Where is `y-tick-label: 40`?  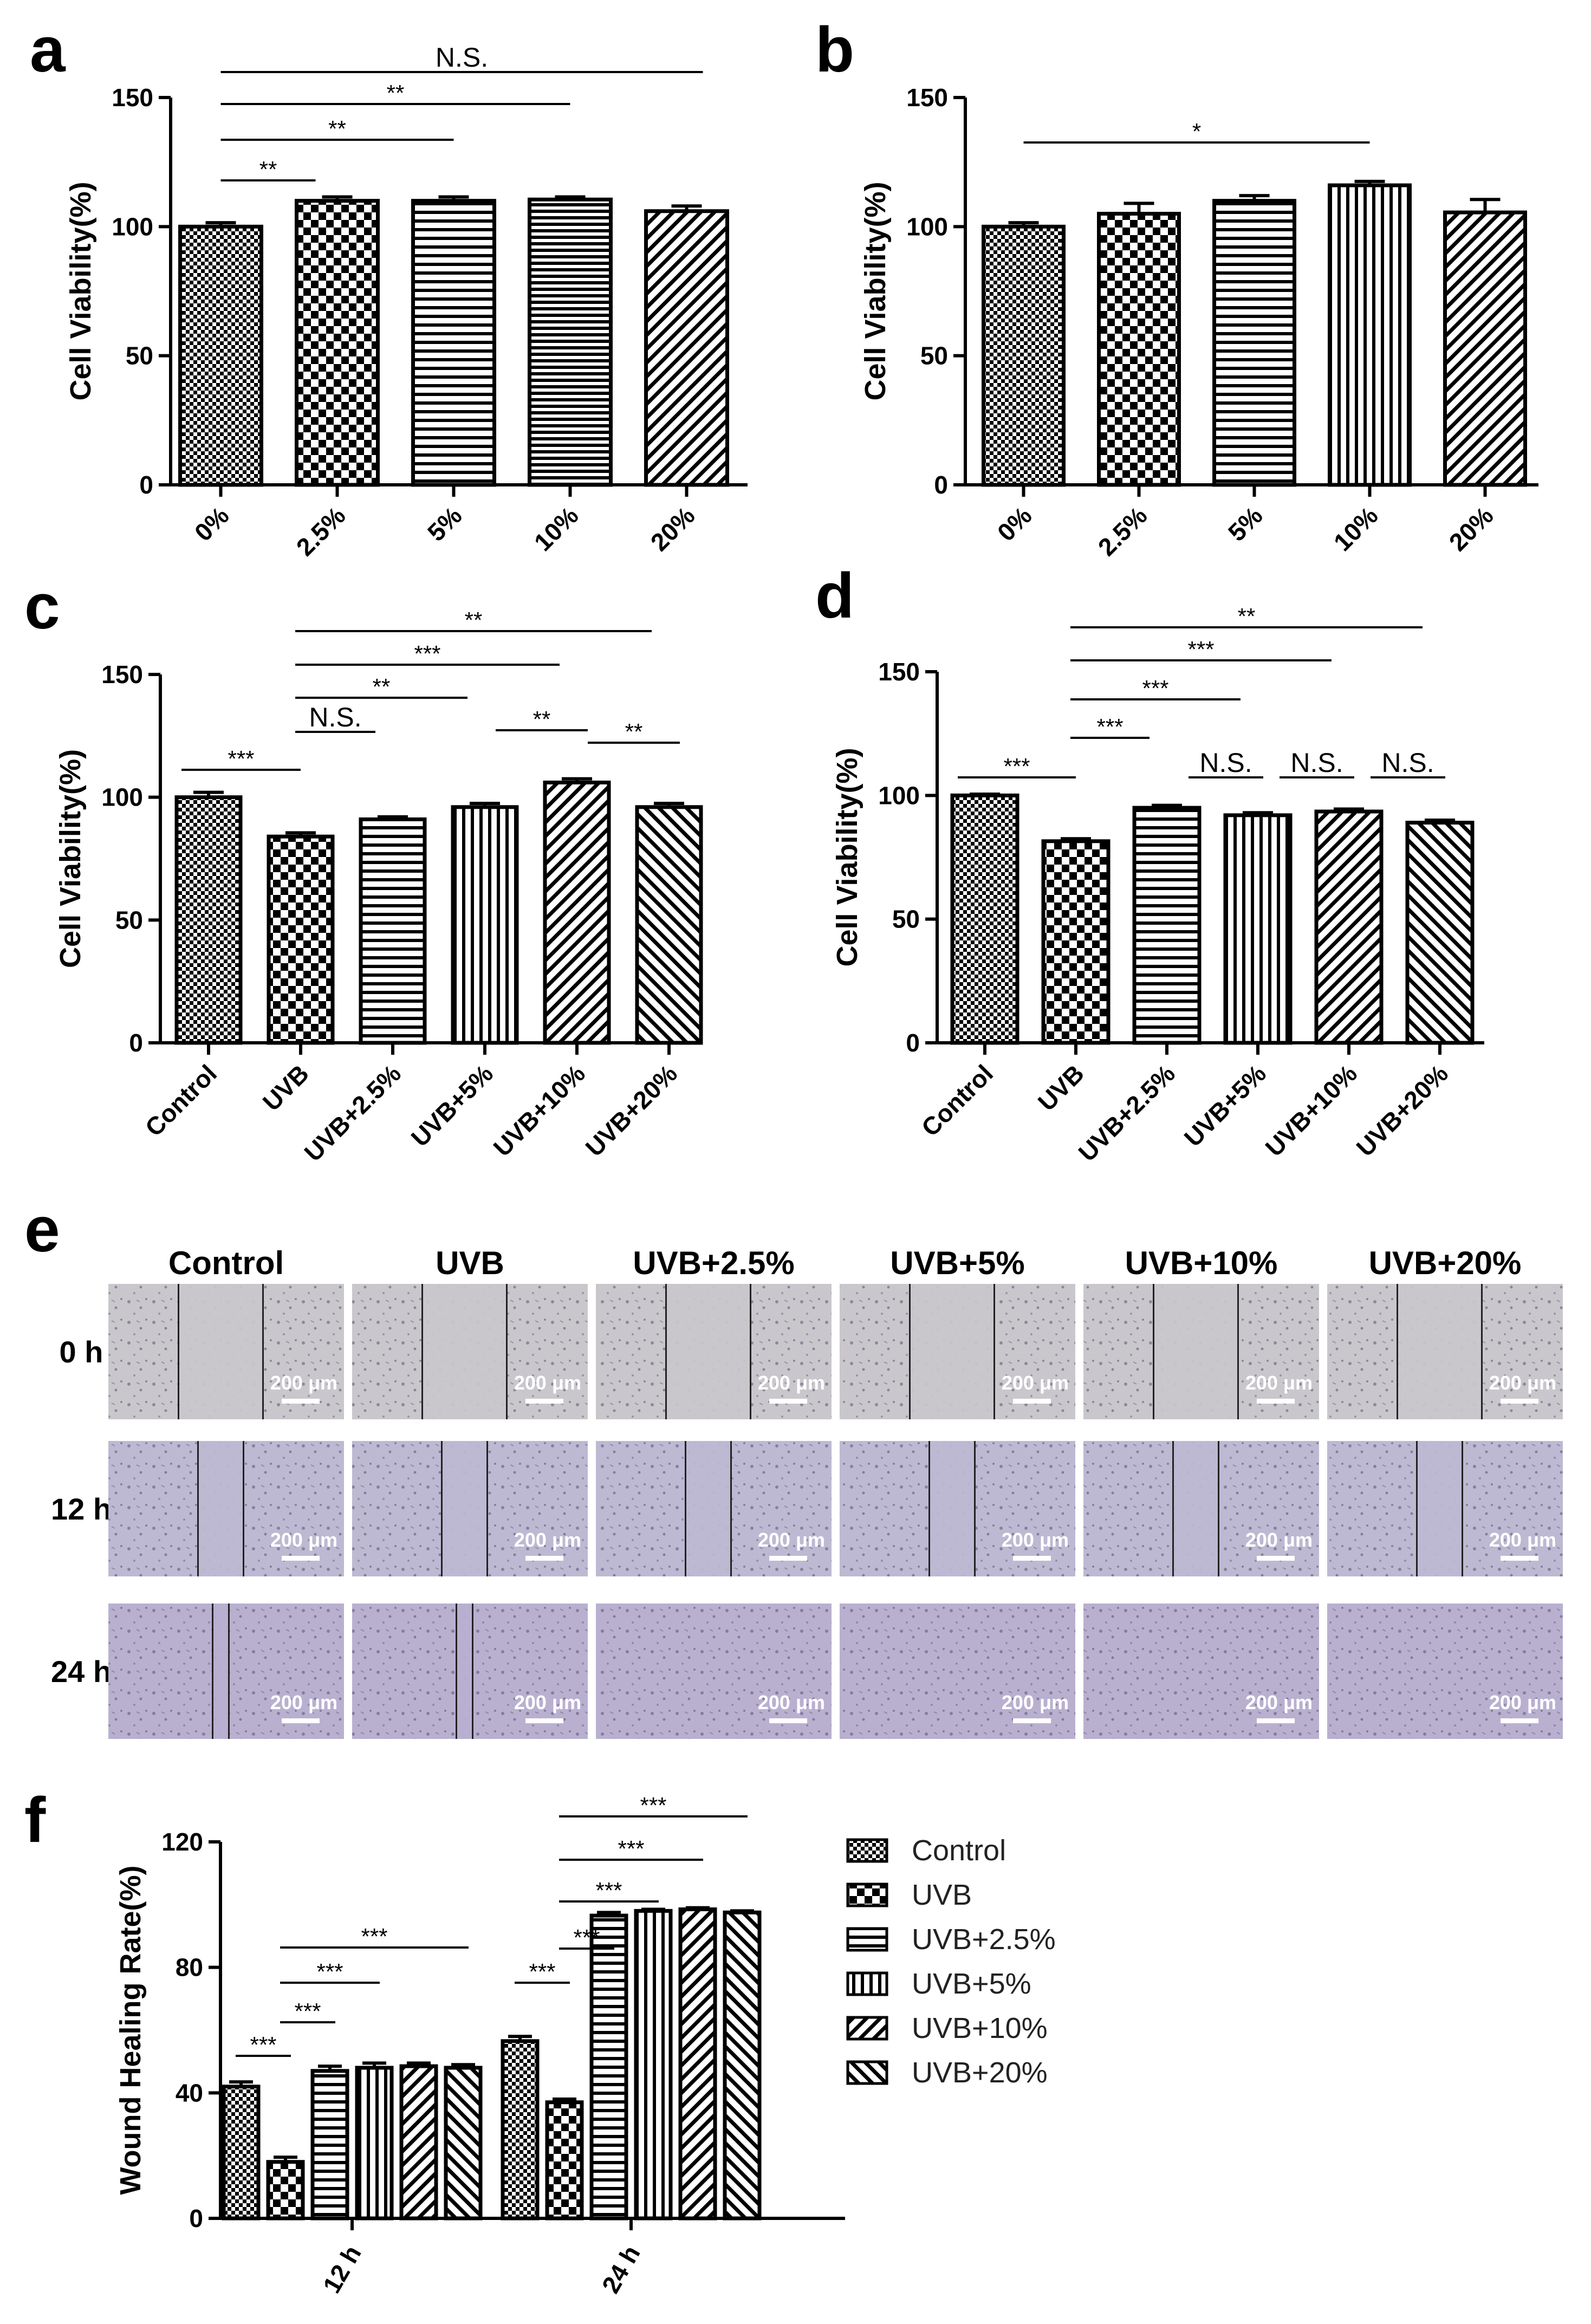 y-tick-label: 40 is located at coordinates (189, 2093).